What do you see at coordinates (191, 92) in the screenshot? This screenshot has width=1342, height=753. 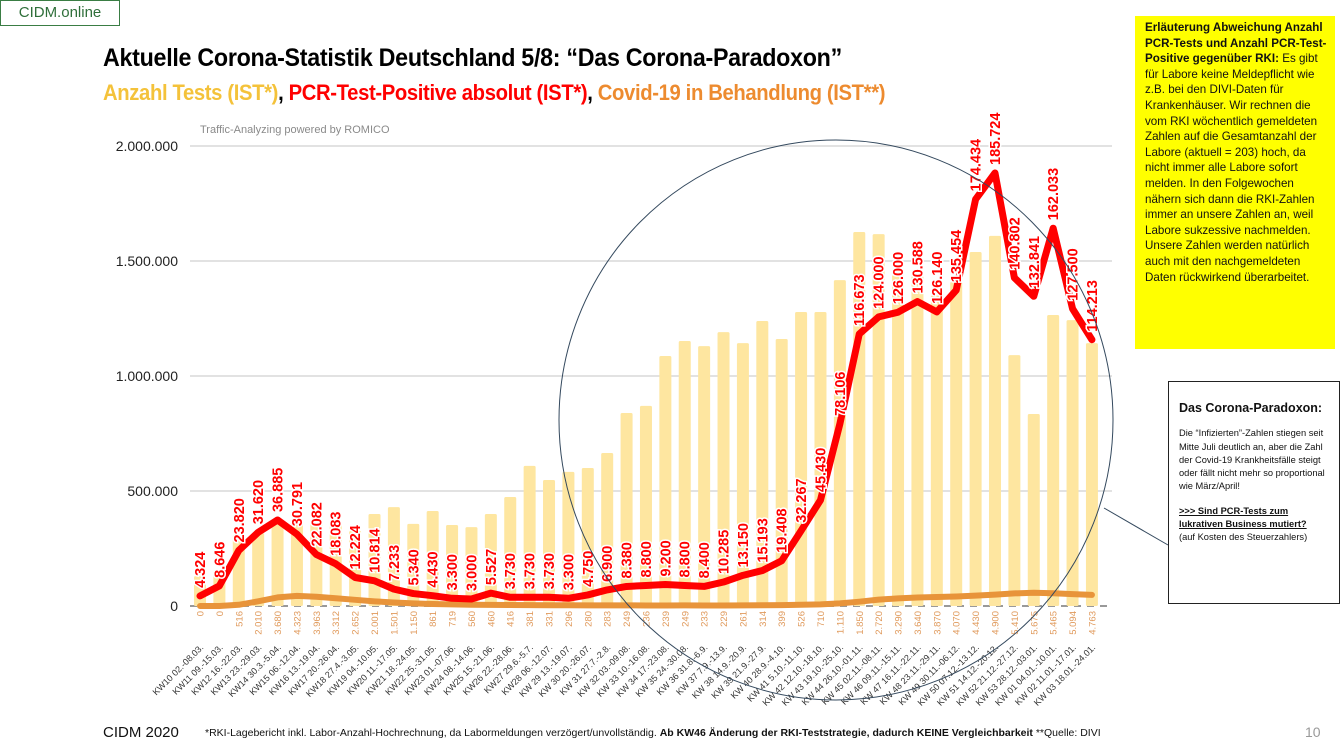 I see `subtitle-tests: Anzahl Tests (IST*)` at bounding box center [191, 92].